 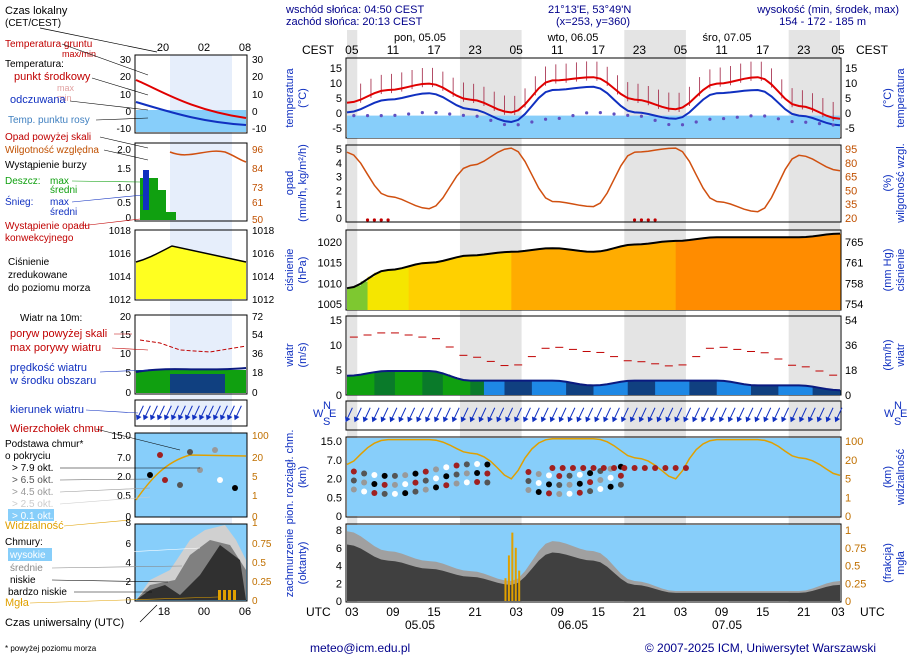 I want to click on legend-cover-tick: 0, so click(x=128, y=601).